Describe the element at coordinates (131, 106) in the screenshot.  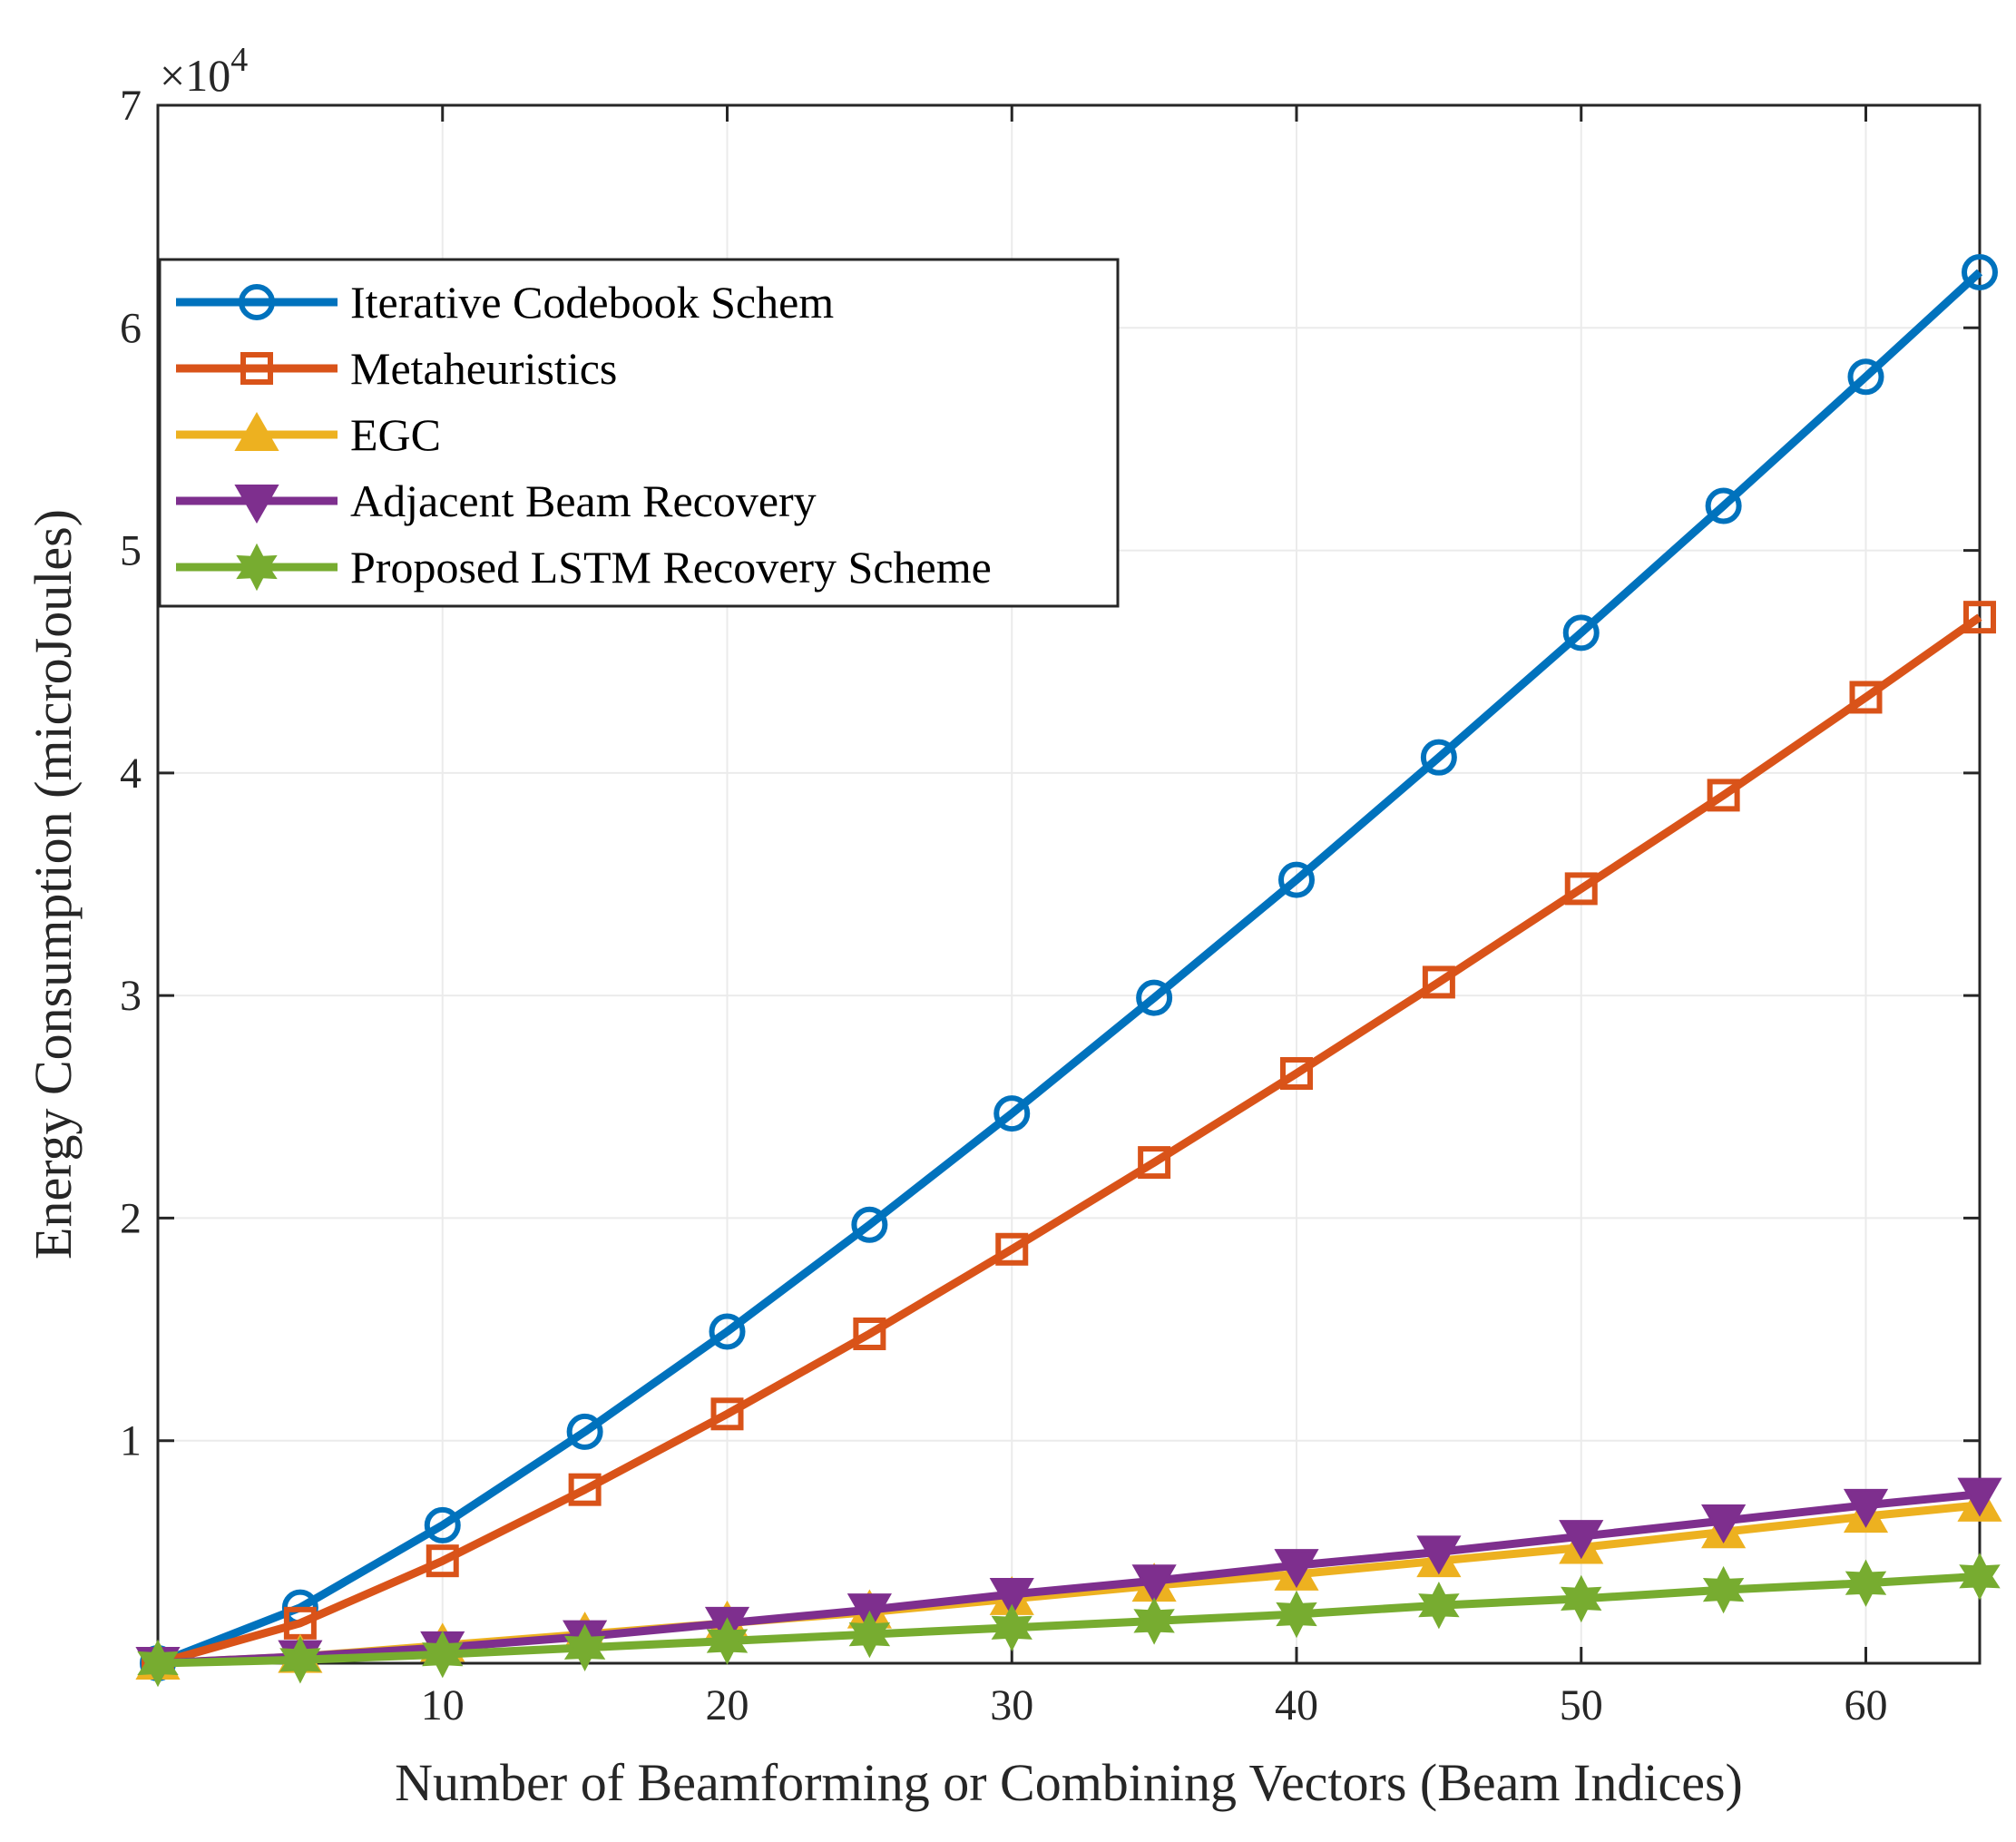
I see `y-tick-label: 7` at that location.